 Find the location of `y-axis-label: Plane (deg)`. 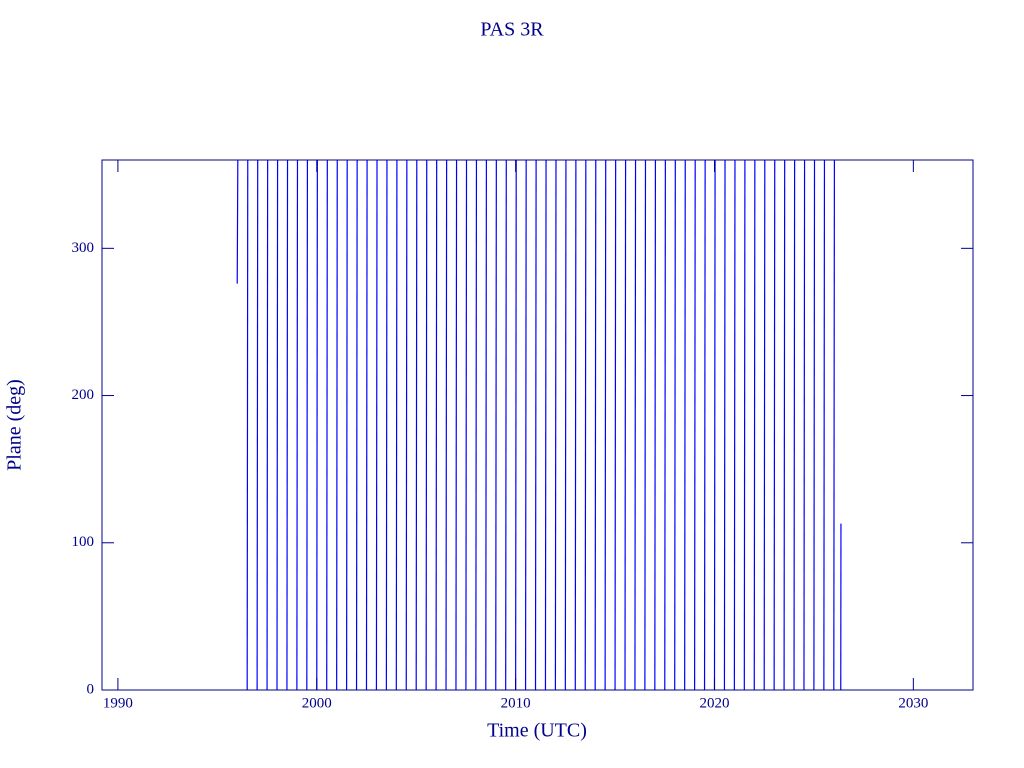

y-axis-label: Plane (deg) is located at coordinates (15, 425).